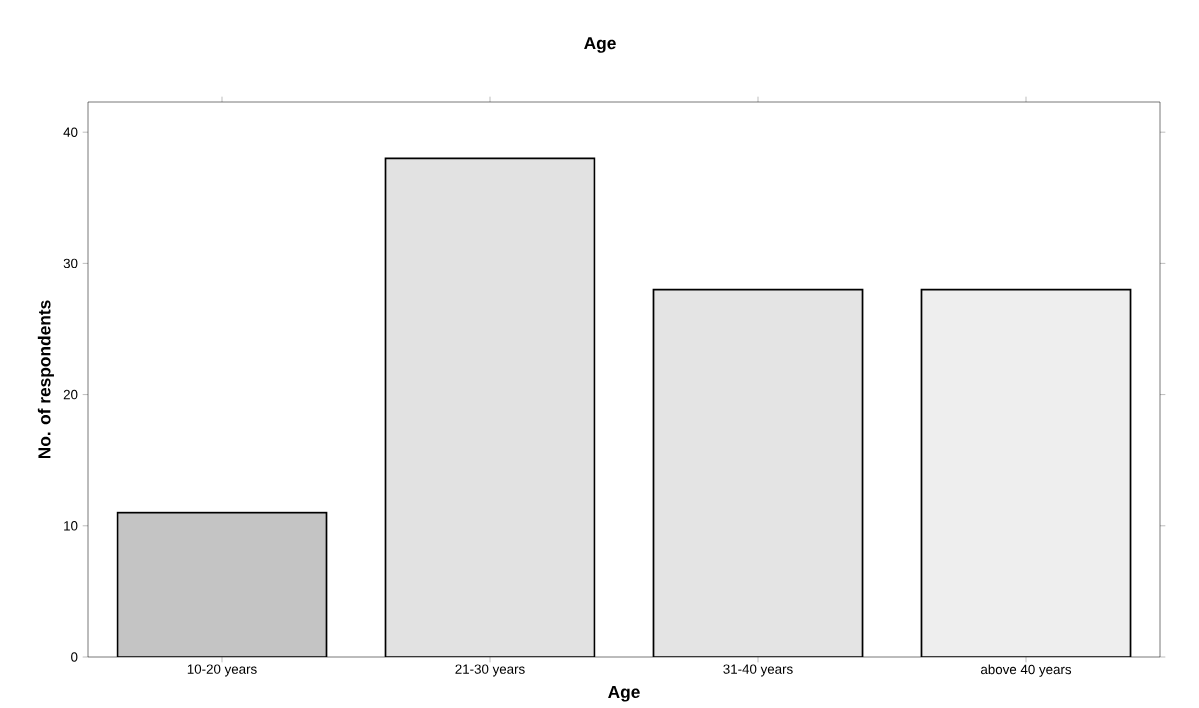 This screenshot has height=708, width=1199. Describe the element at coordinates (758, 670) in the screenshot. I see `x-tick-label: 31-40 years` at that location.